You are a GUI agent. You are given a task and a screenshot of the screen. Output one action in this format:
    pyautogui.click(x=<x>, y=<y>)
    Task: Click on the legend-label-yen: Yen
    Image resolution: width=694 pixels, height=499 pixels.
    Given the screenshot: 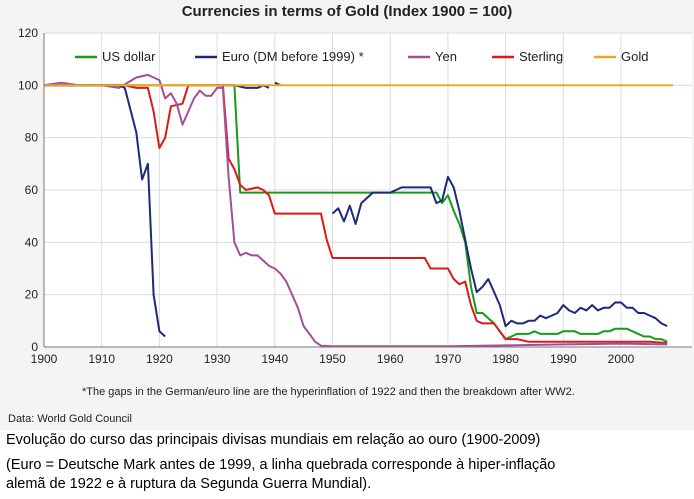 What is the action you would take?
    pyautogui.click(x=446, y=56)
    